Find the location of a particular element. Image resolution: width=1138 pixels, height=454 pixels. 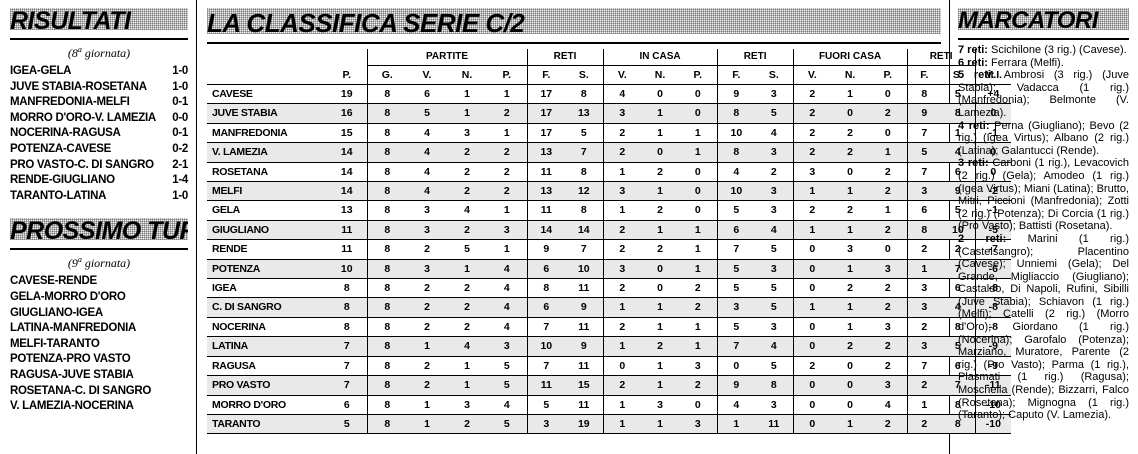

table-row: ROSETANA 14 8 4 2 2 11 8 1 2 0 4 2 3 0 2 7 6 0 is located at coordinates (609, 172).